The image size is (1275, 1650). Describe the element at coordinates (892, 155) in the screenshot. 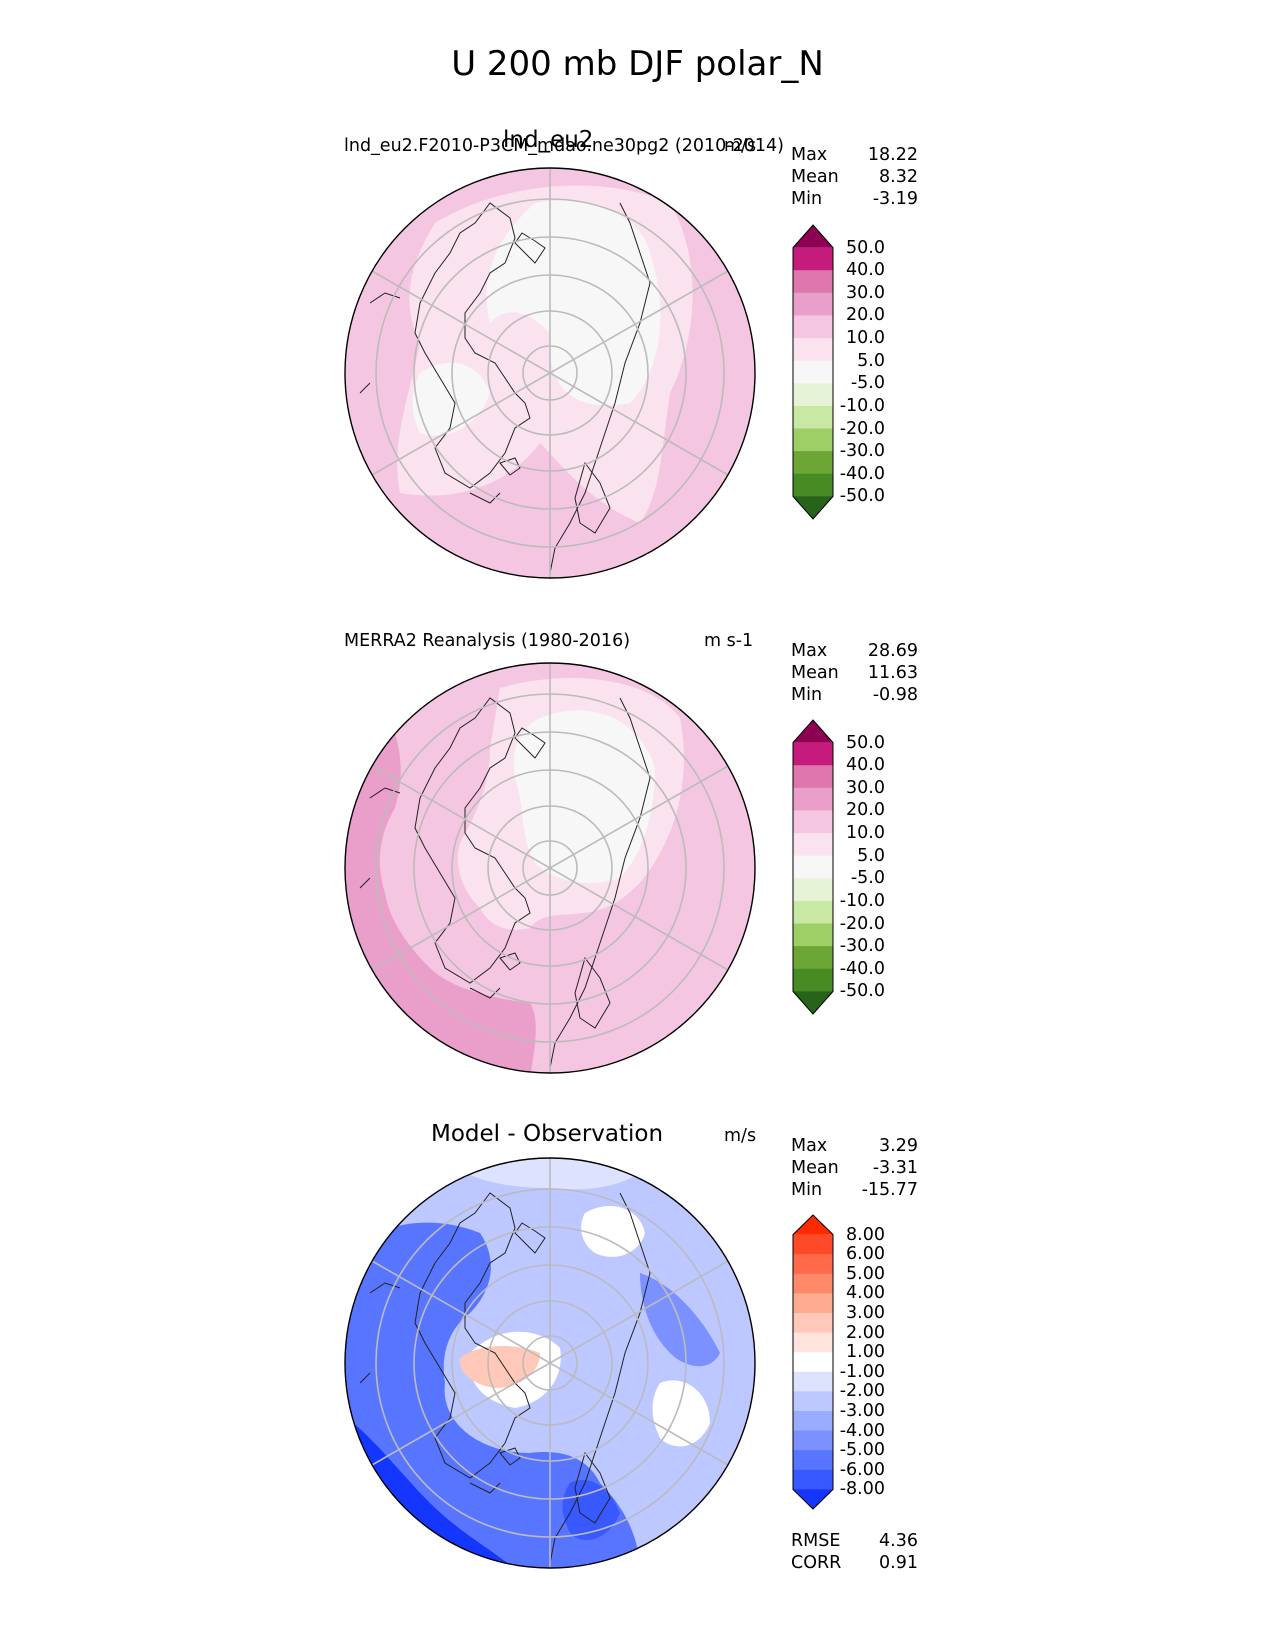

I see `stat-value: 18.22` at that location.